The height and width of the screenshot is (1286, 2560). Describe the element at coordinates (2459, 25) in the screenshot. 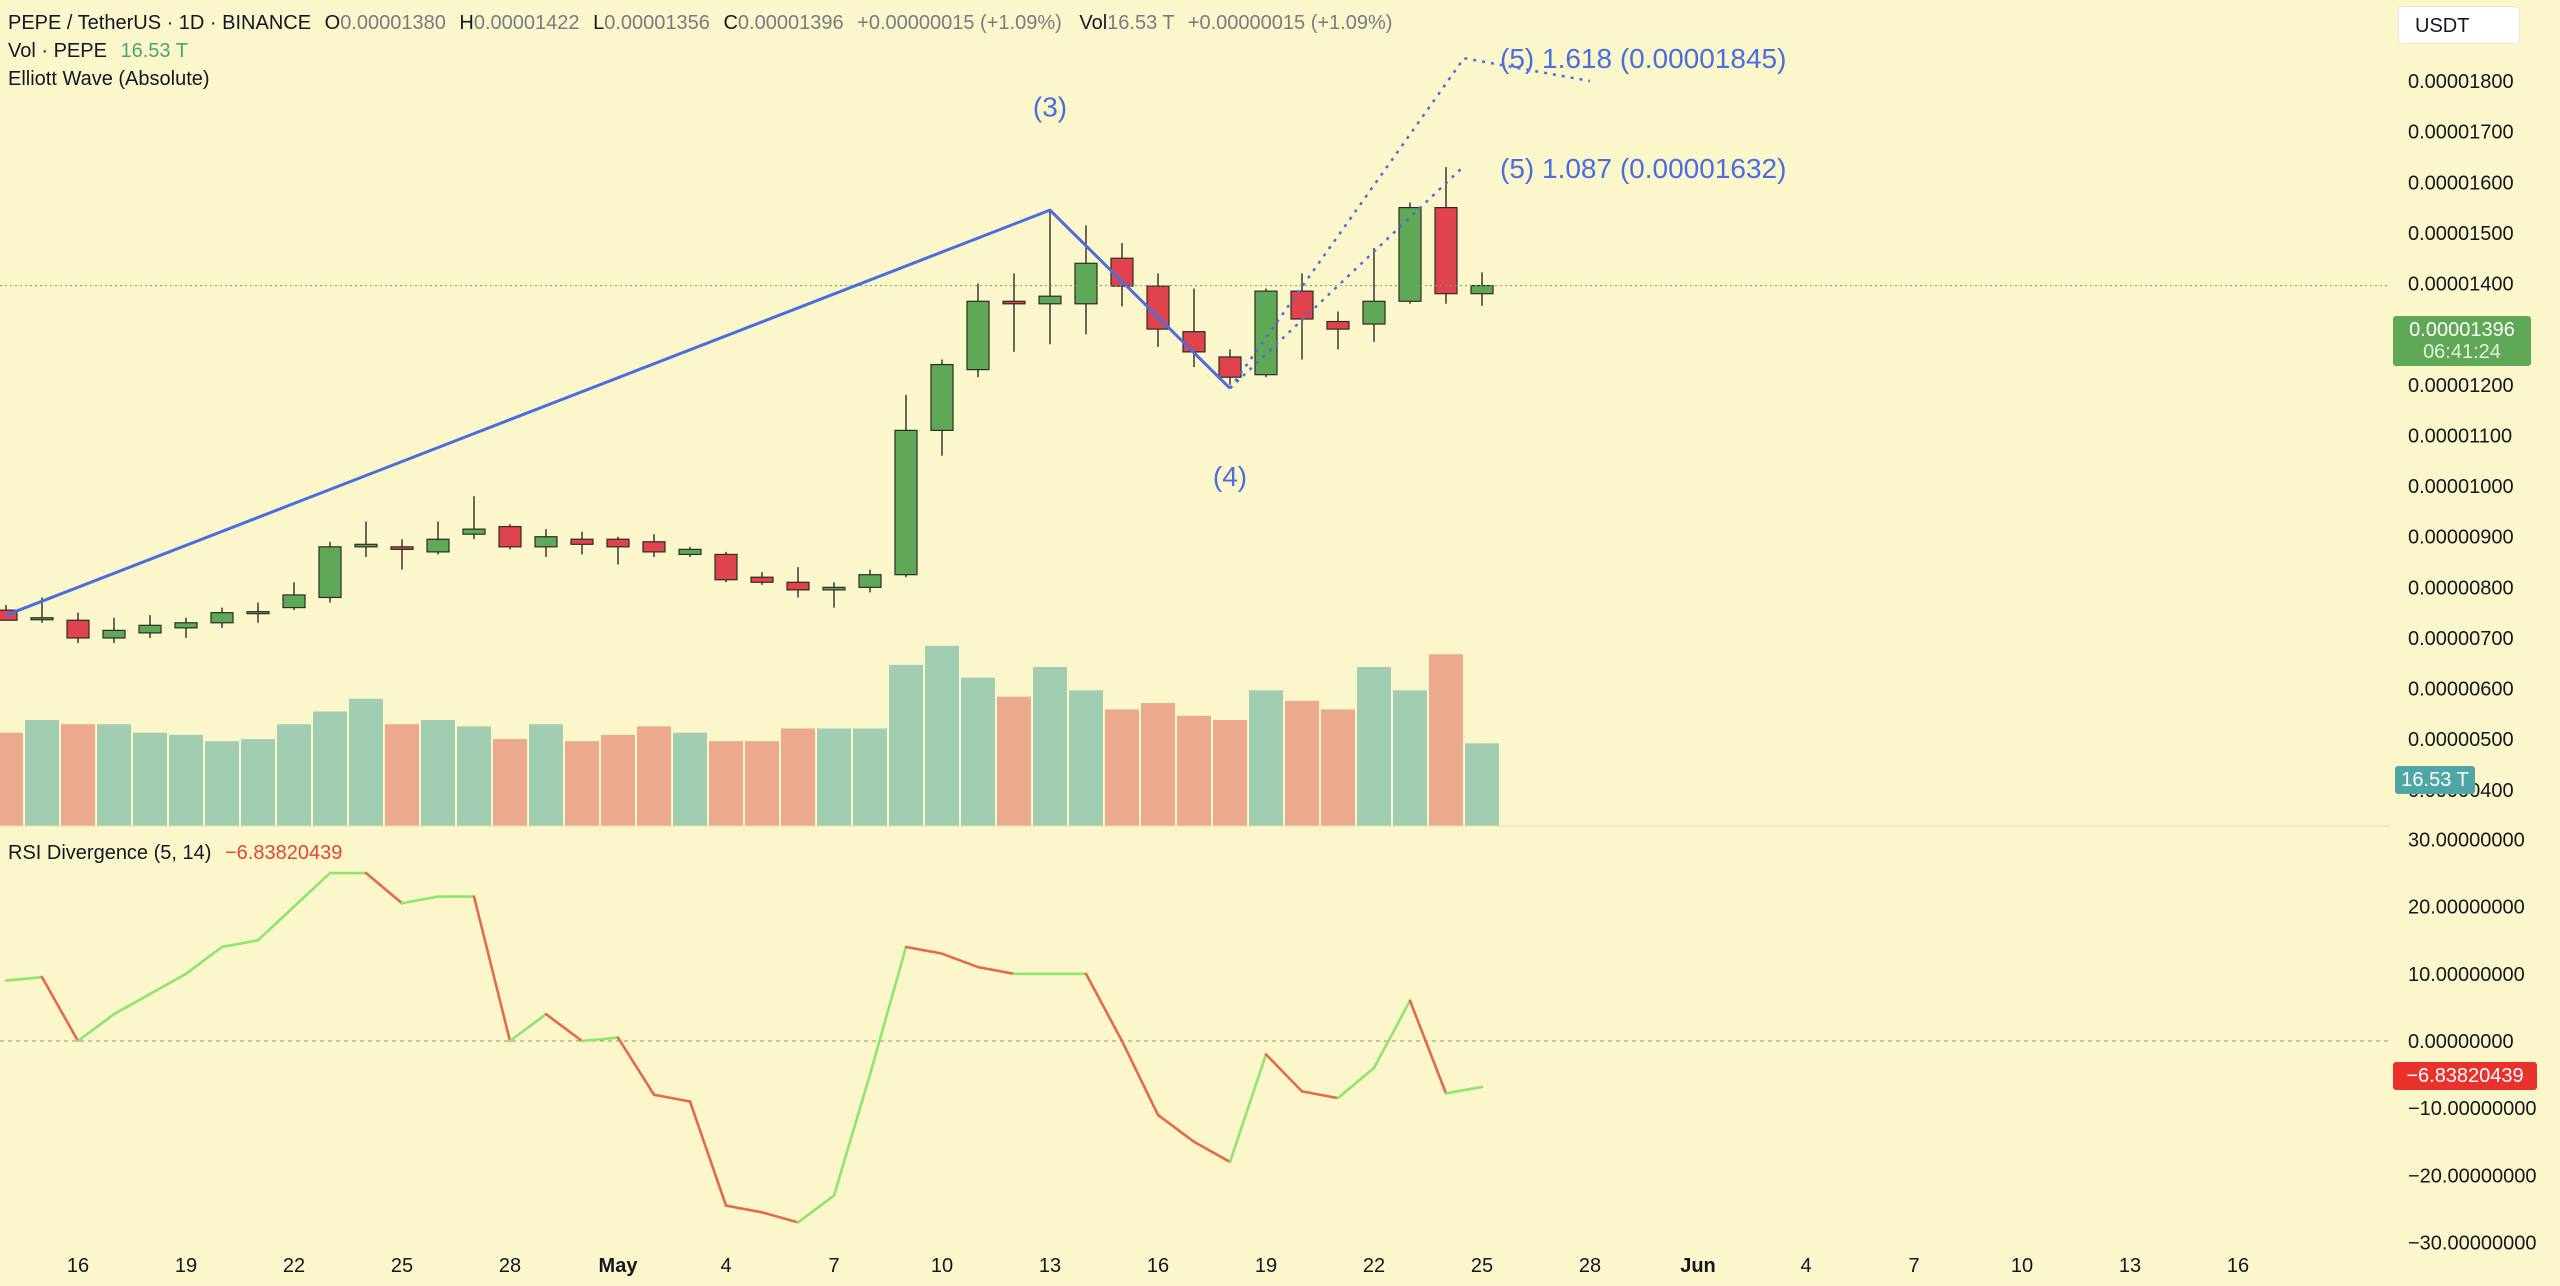

I see `currency-selector: USDT` at that location.